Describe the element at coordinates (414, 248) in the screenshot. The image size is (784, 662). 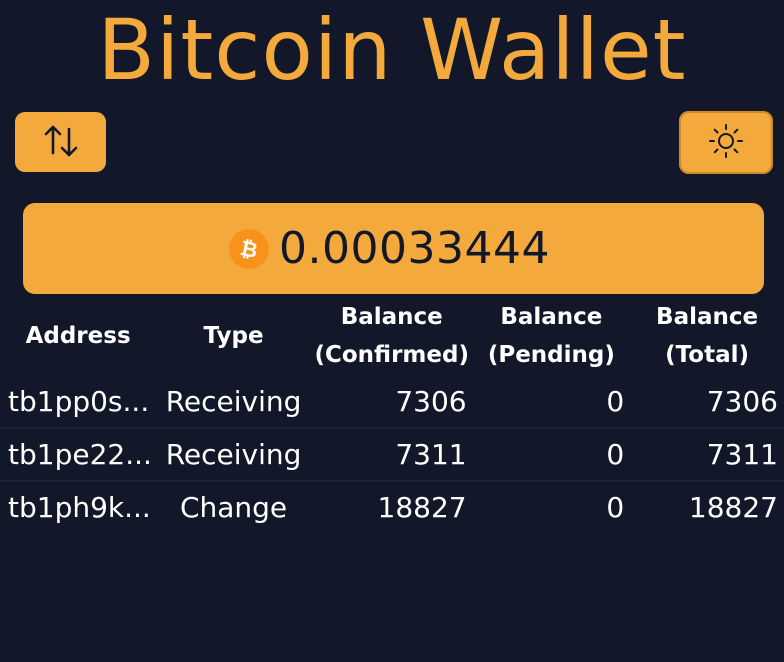
I see `balance-value: 0.00033444` at that location.